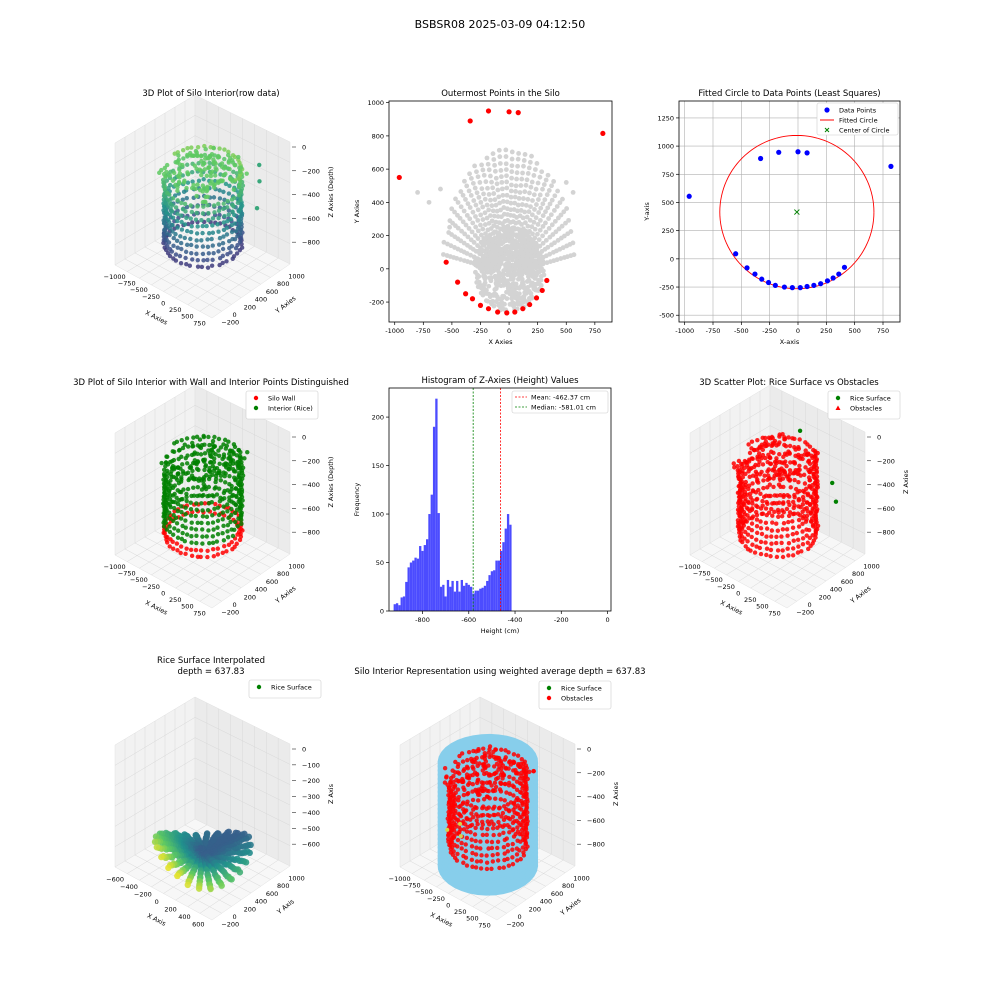 The image size is (1000, 1000). Describe the element at coordinates (762, 607) in the screenshot. I see `p6-xtick-label: 500` at that location.